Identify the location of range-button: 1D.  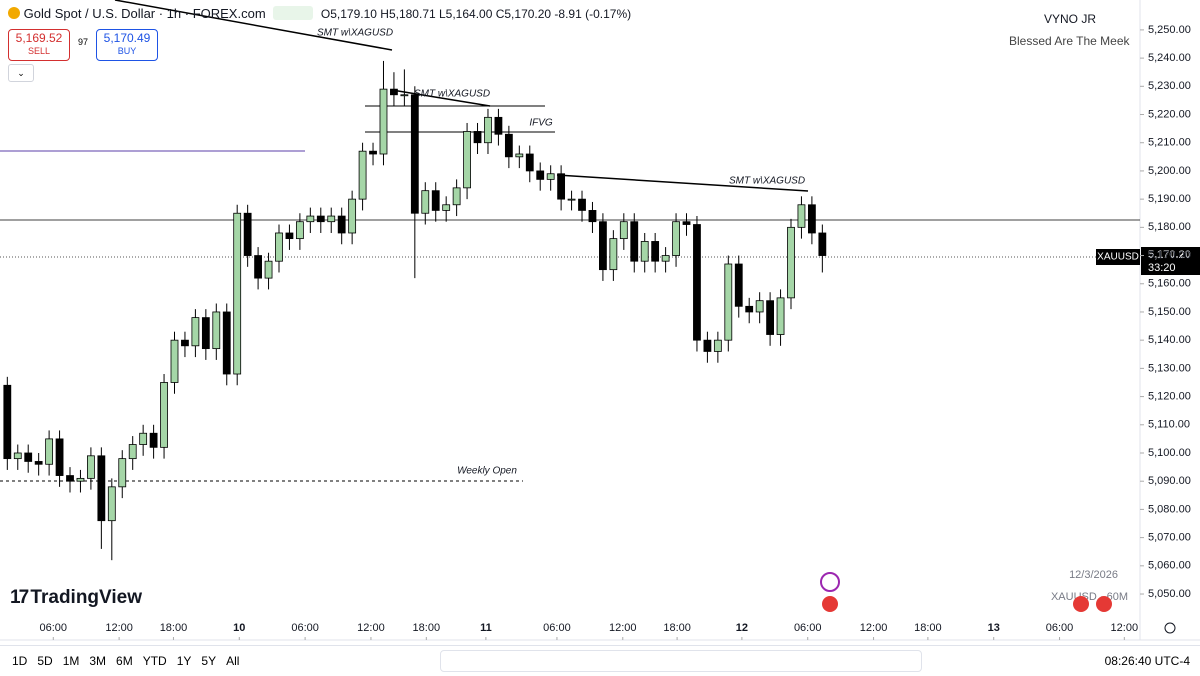
(20, 661).